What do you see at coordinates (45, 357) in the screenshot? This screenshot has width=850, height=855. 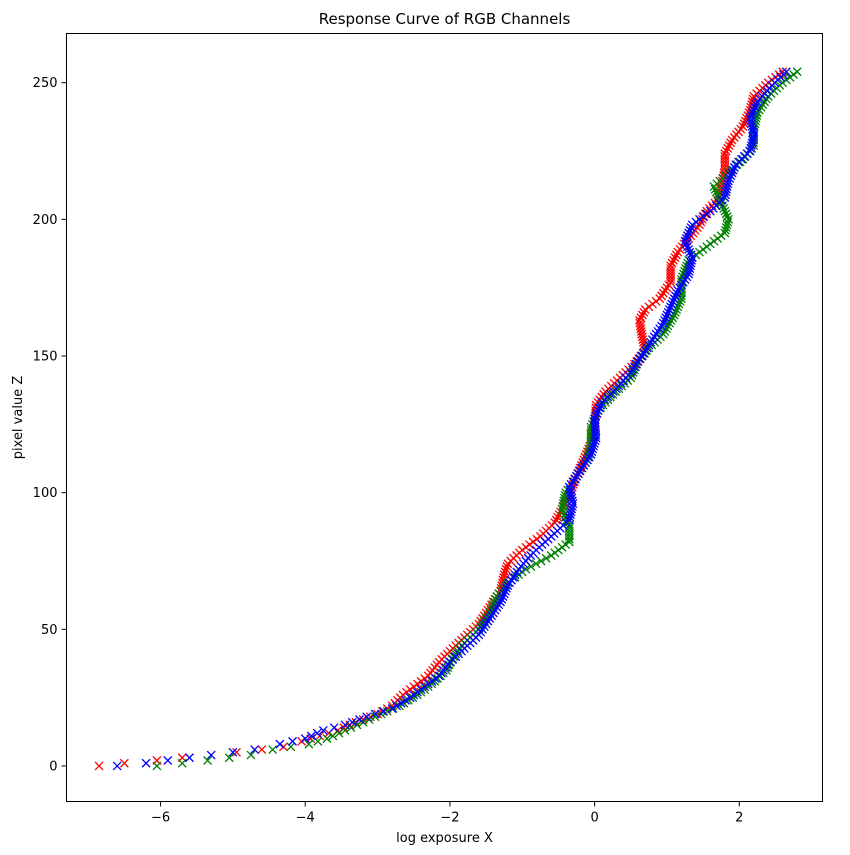 I see `y-tick-label: 150` at bounding box center [45, 357].